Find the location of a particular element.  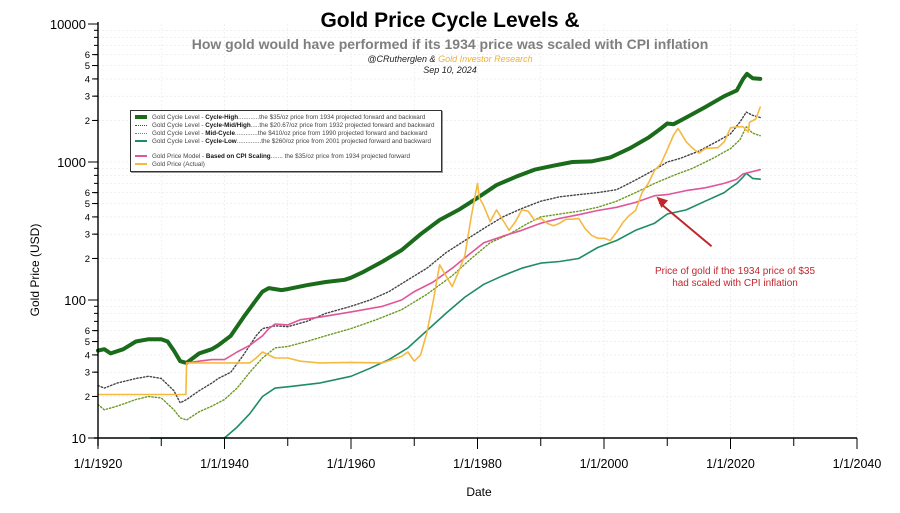

annotation-line-1: Price of gold if the 1934 price of $35 is located at coordinates (735, 271).